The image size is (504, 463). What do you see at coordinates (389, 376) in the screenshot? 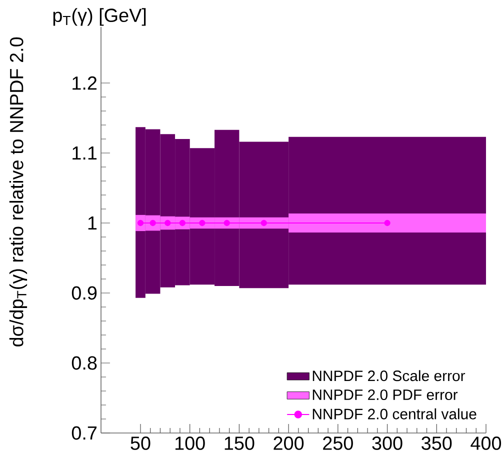
I see `legend-label: NNPDF 2.0 Scale error` at bounding box center [389, 376].